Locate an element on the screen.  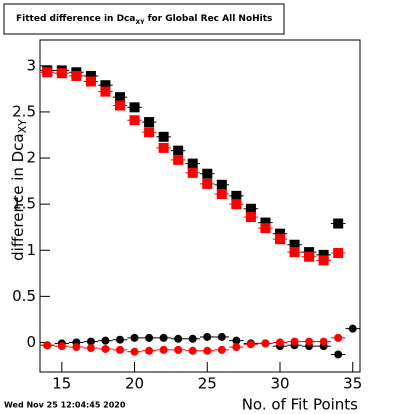
y-tick-label: 0.5 is located at coordinates (24, 296).